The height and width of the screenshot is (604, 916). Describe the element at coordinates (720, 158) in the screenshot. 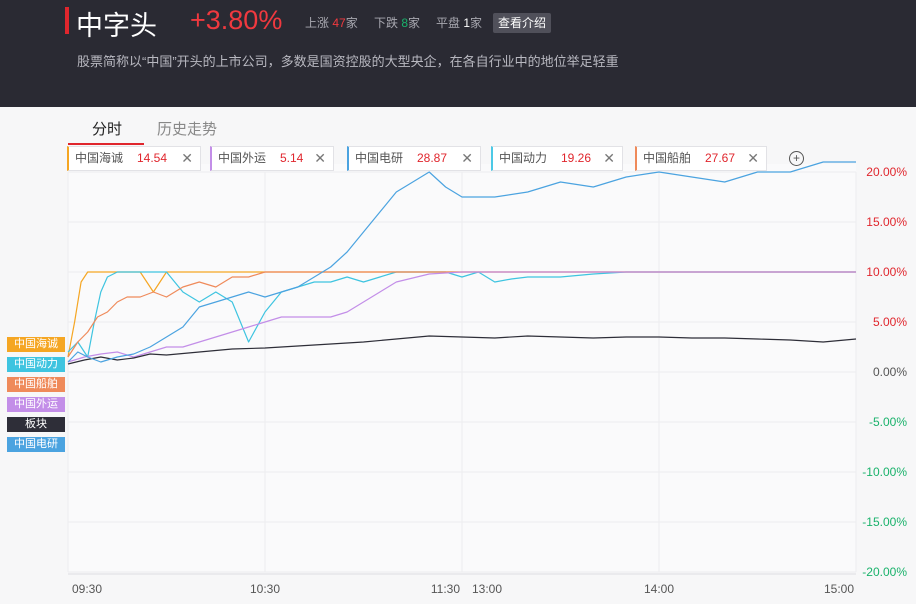

I see `chip-value: 27.67` at that location.